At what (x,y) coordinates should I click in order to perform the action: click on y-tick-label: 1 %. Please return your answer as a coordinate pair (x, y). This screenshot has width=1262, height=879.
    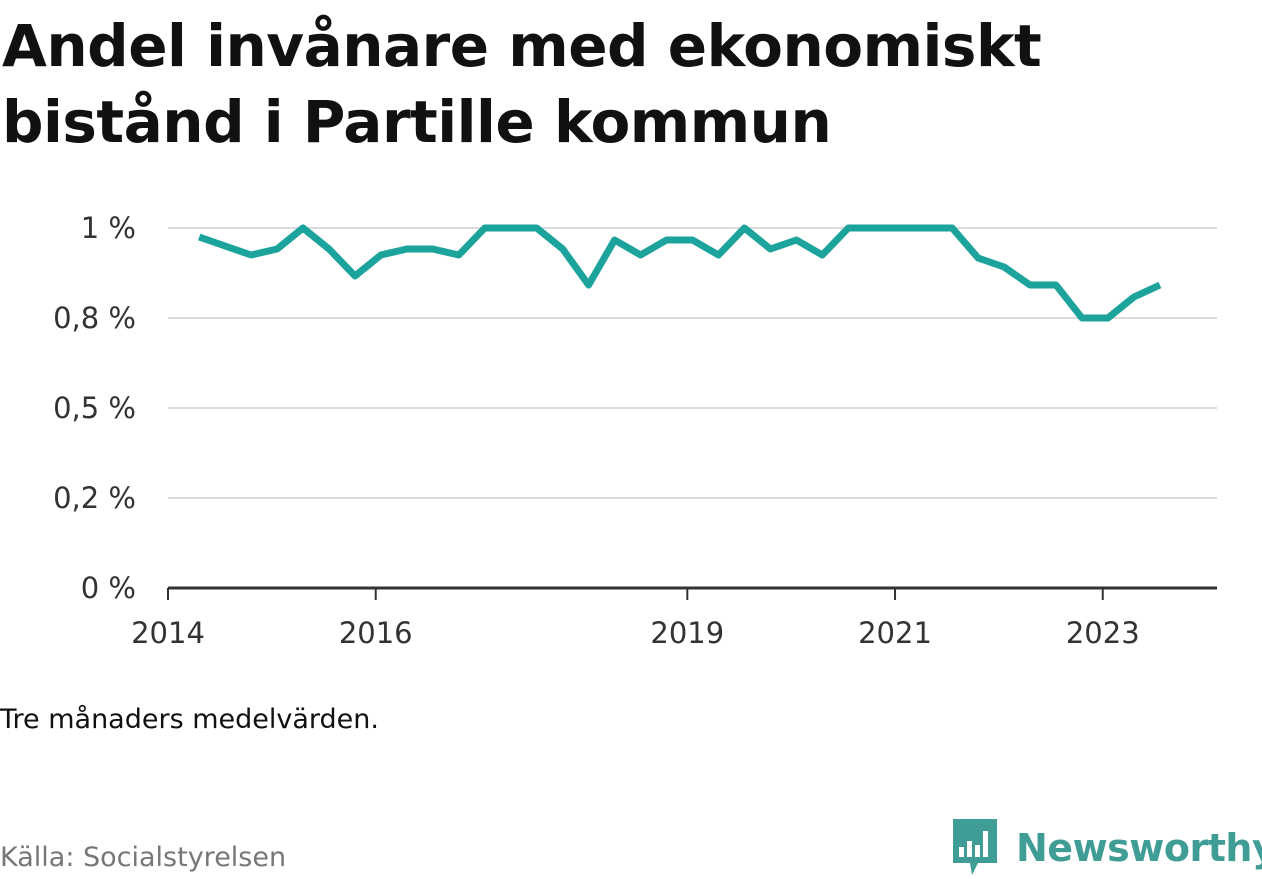
    Looking at the image, I should click on (108, 228).